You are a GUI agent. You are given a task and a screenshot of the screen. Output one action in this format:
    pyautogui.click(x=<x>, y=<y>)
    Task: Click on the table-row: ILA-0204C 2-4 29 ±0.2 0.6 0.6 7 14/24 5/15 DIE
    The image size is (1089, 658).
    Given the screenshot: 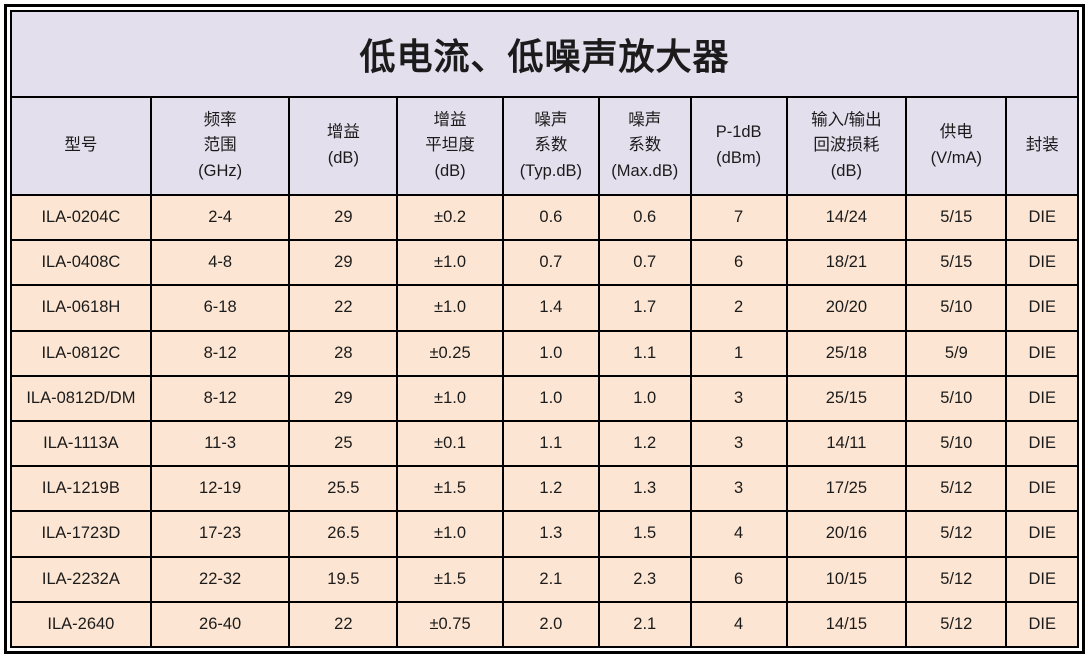 What is the action you would take?
    pyautogui.click(x=544, y=217)
    